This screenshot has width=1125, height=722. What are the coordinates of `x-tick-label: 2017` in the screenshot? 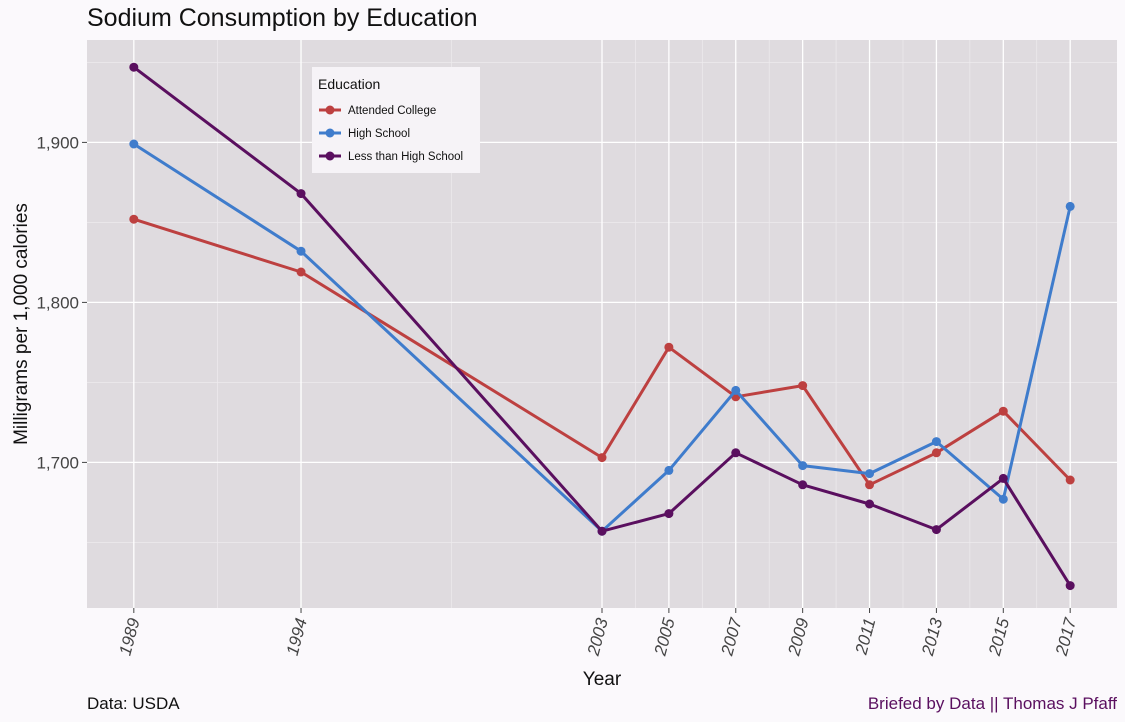 It's located at (1066, 637).